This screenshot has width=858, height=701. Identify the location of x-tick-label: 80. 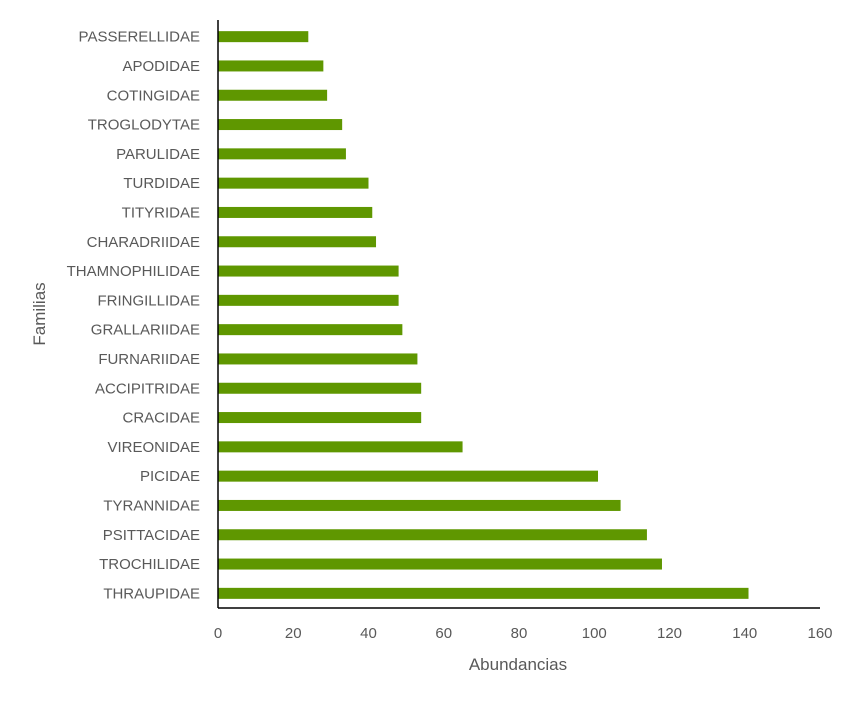
(519, 633).